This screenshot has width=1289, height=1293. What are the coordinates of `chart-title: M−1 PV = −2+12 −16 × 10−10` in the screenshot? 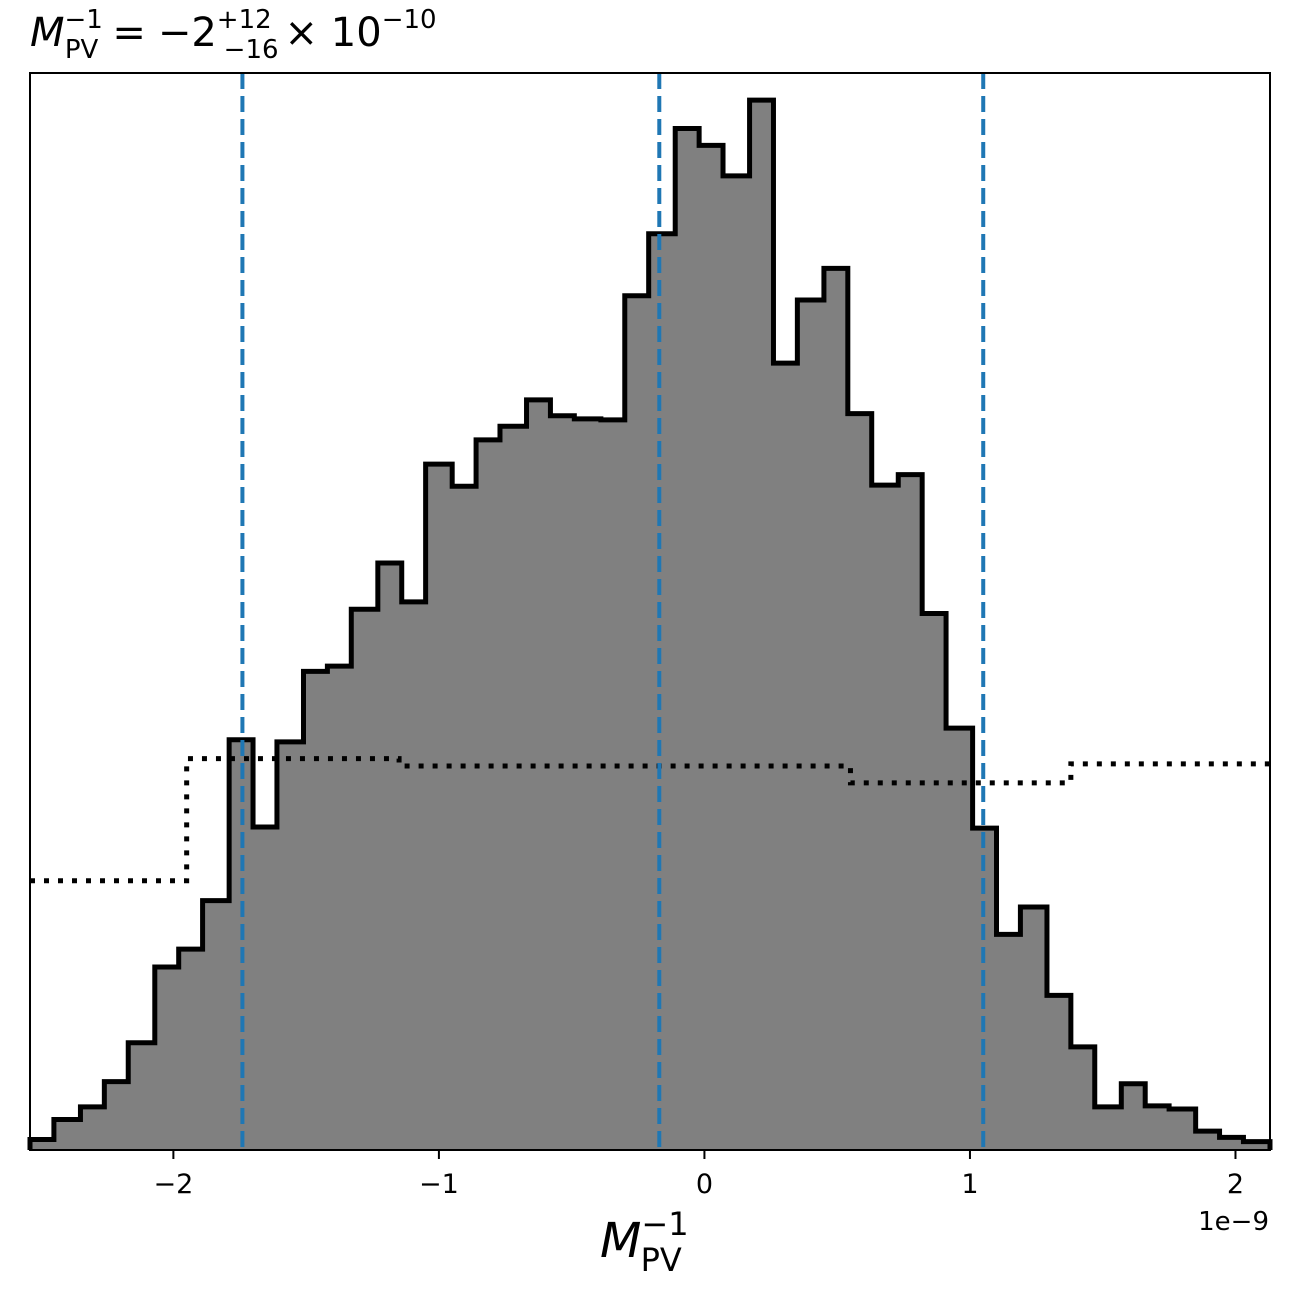 It's located at (233, 35).